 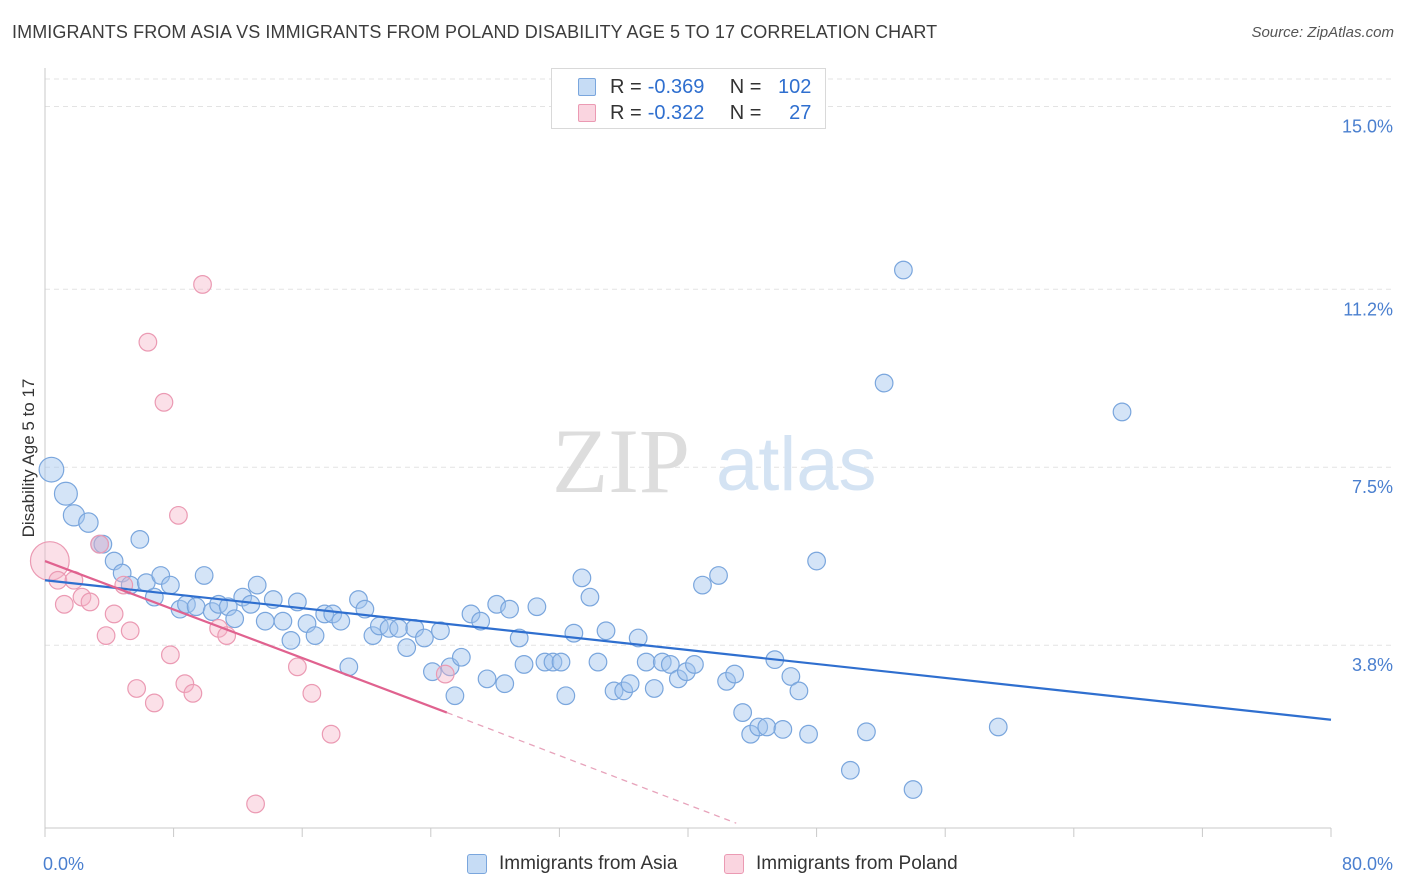 I want to click on stats-row-poland: R = -0.322 N = 27, so click(x=694, y=113).